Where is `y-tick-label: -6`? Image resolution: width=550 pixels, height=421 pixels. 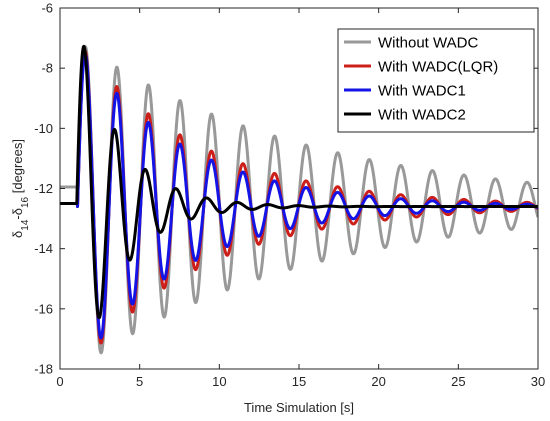 y-tick-label: -6 is located at coordinates (47, 8).